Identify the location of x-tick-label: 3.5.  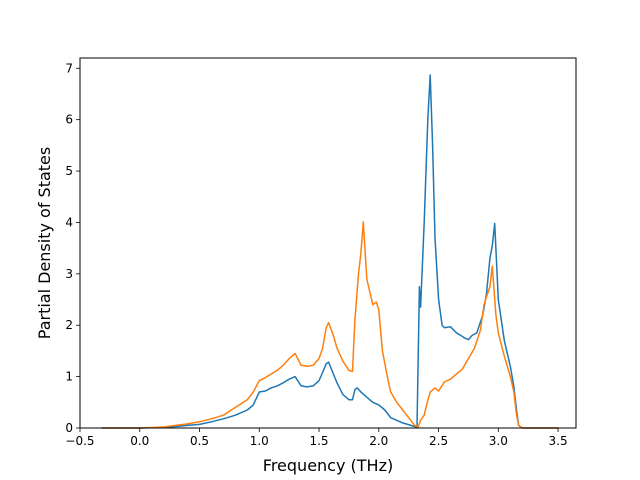
(558, 441).